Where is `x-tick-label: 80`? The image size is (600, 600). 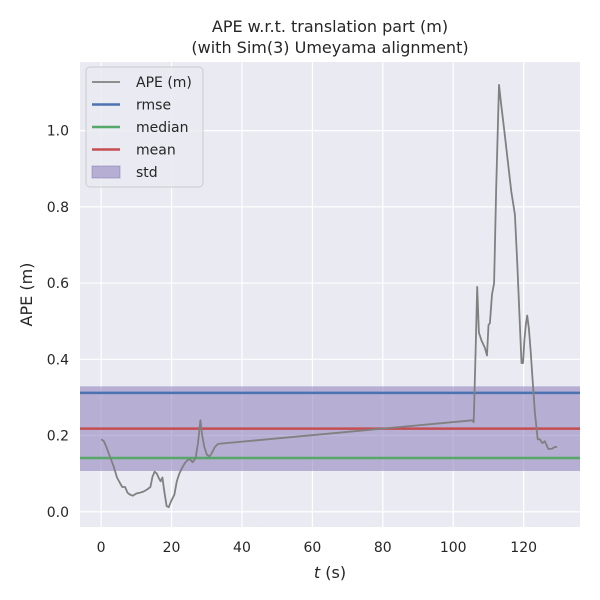
x-tick-label: 80 is located at coordinates (383, 548).